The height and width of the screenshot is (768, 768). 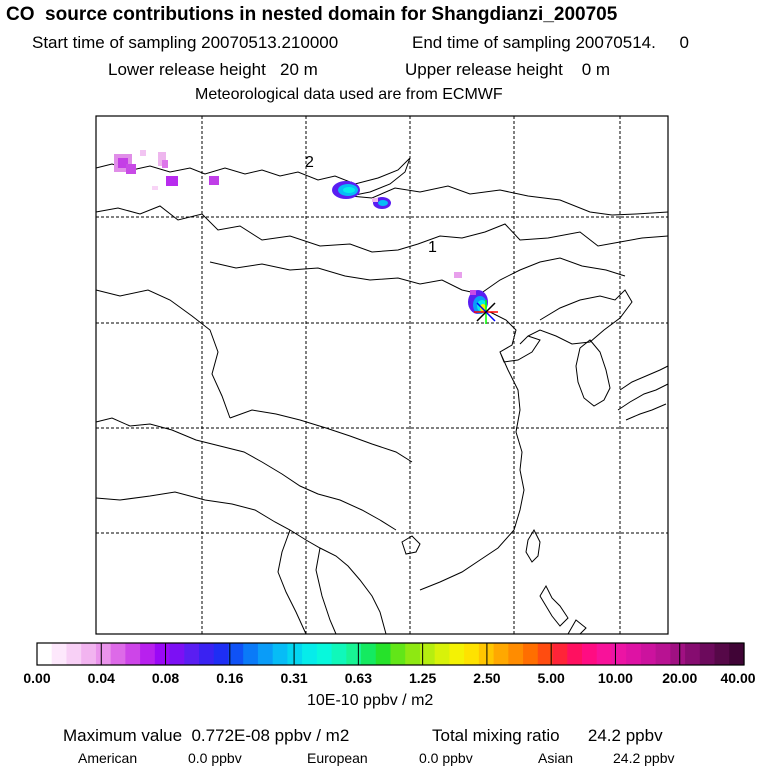 I want to click on start-sampling-time: Start time of sampling 20070513.210000, so click(x=185, y=42).